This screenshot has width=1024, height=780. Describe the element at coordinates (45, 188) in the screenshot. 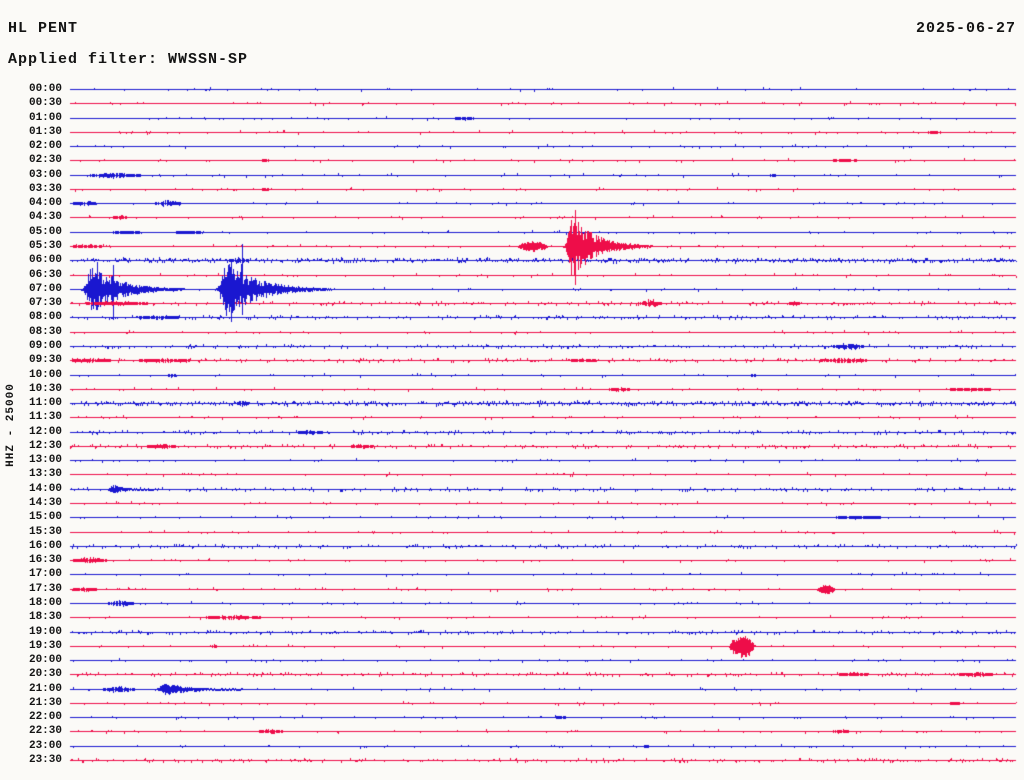

I see `row-time-label: 03:30` at that location.